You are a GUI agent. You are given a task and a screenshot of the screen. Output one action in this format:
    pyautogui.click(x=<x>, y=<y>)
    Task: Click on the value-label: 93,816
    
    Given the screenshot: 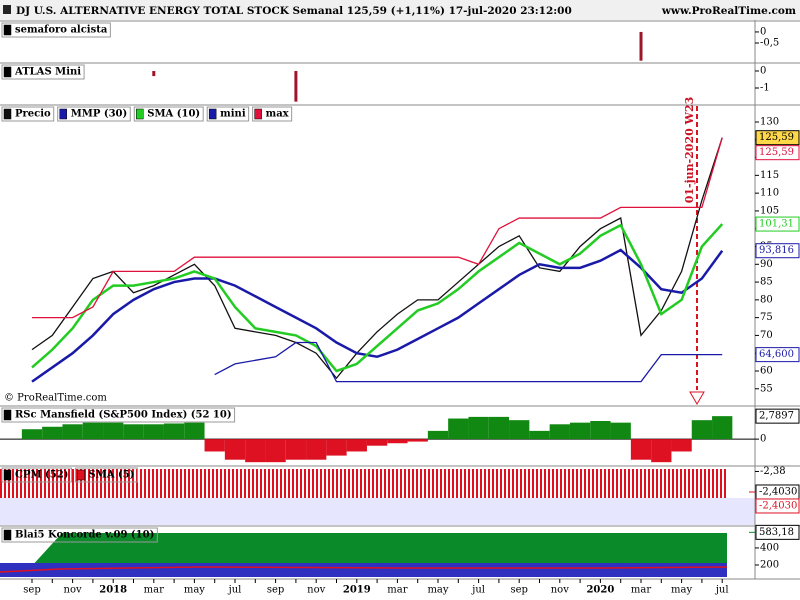 What is the action you would take?
    pyautogui.click(x=776, y=250)
    